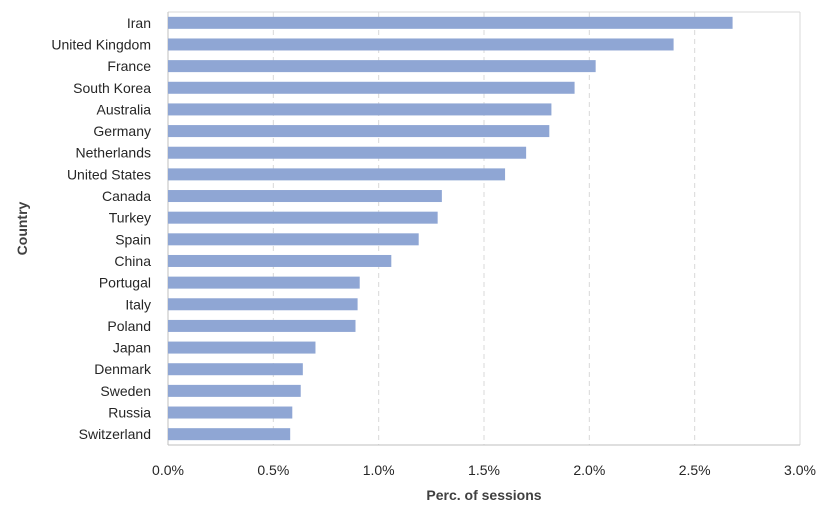 Image resolution: width=831 pixels, height=506 pixels. I want to click on bar-poland, so click(262, 325).